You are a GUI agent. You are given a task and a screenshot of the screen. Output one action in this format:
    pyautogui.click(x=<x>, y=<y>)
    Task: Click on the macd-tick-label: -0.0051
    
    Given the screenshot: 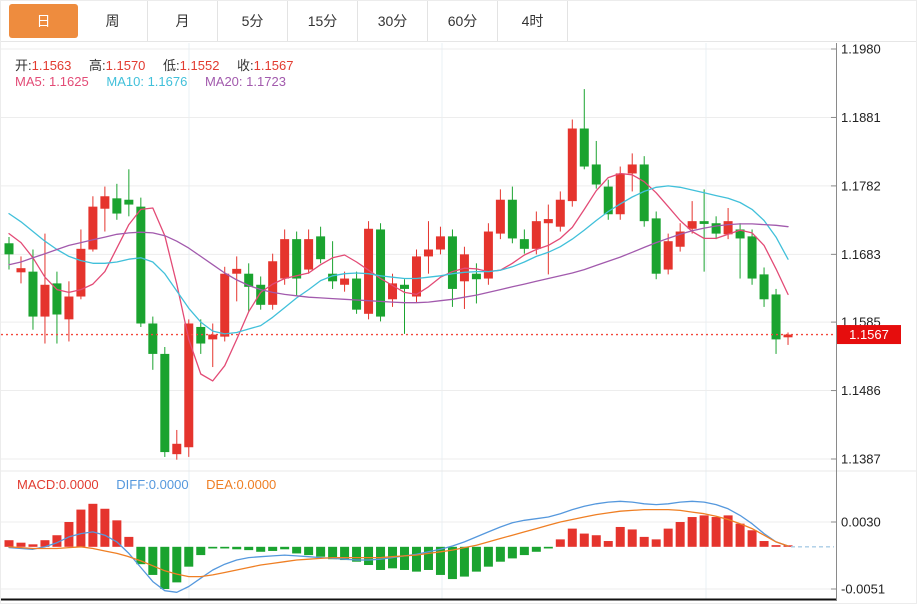 What is the action you would take?
    pyautogui.click(x=863, y=589)
    